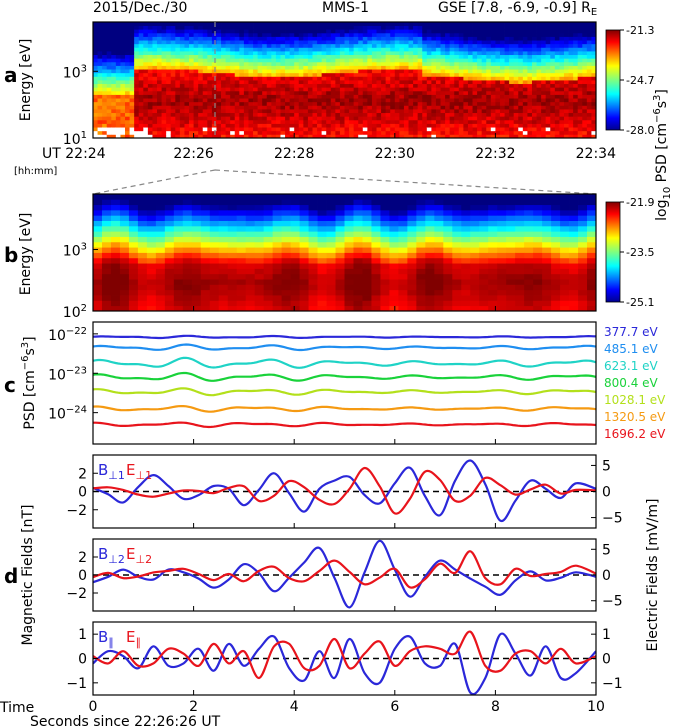  Describe the element at coordinates (344, 381) in the screenshot. I see `panel-c-lines` at that location.